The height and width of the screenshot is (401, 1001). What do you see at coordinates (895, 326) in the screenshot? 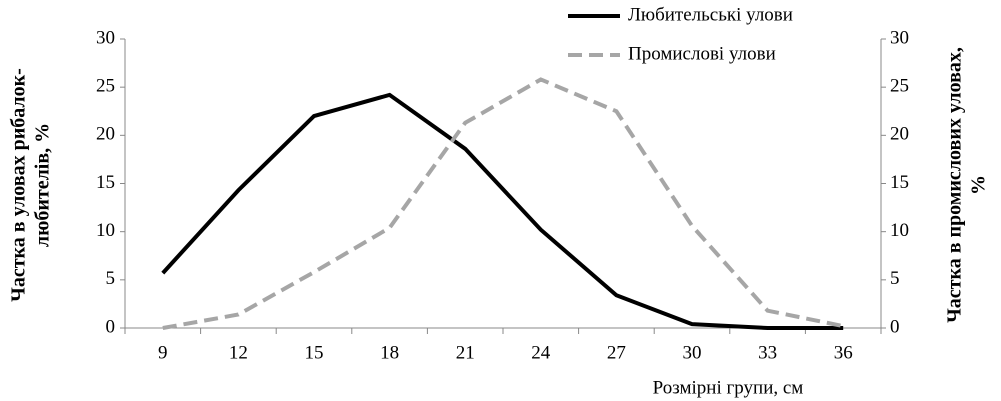
I see `y2-tick-label: 0` at bounding box center [895, 326].